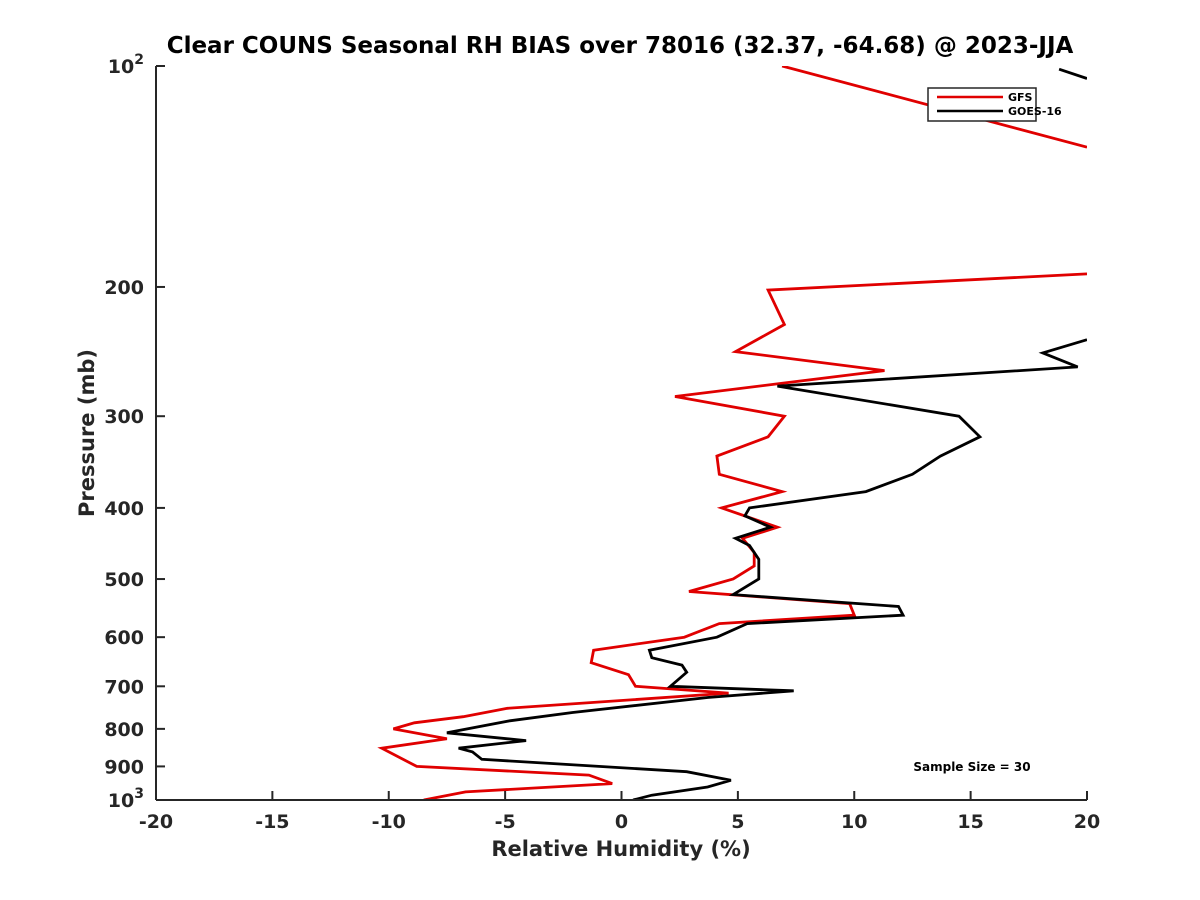  Describe the element at coordinates (126, 65) in the screenshot. I see `y-tick-label: 10²` at that location.